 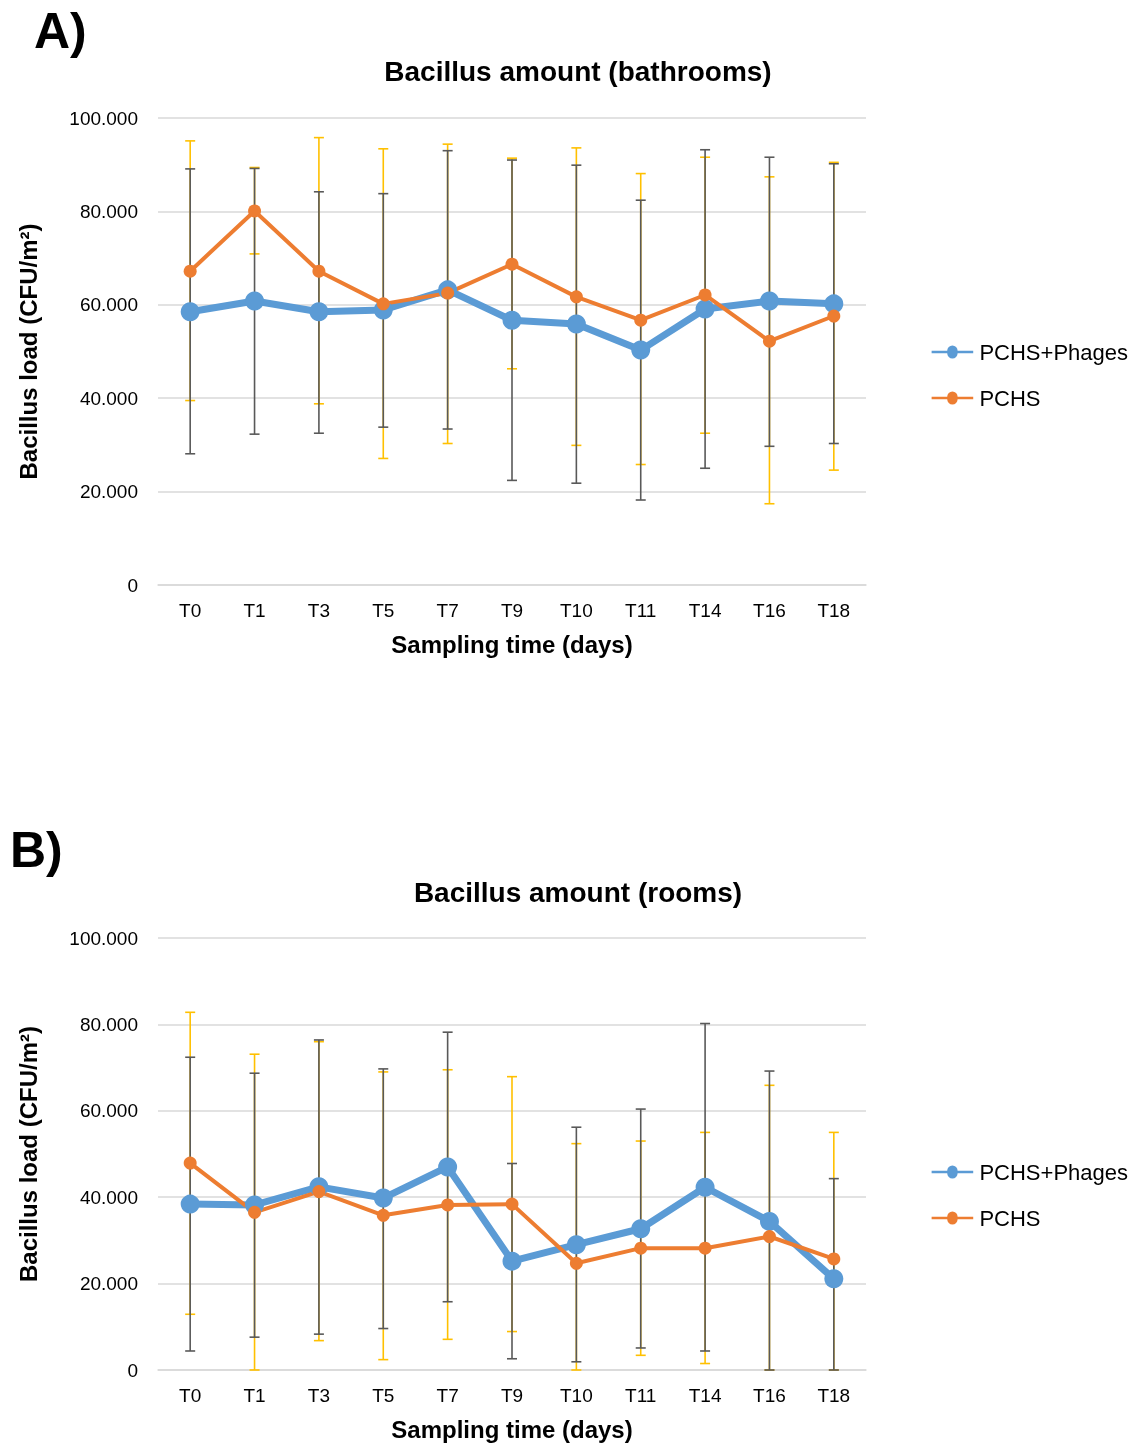 I want to click on chart-title: Bacillus amount (rooms), so click(x=578, y=892).